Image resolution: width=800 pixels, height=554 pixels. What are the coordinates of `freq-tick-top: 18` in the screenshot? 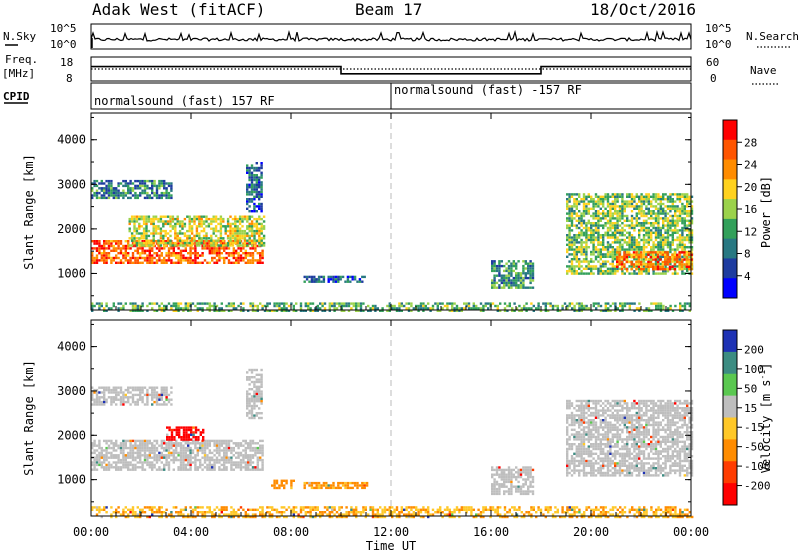 It's located at (66, 62).